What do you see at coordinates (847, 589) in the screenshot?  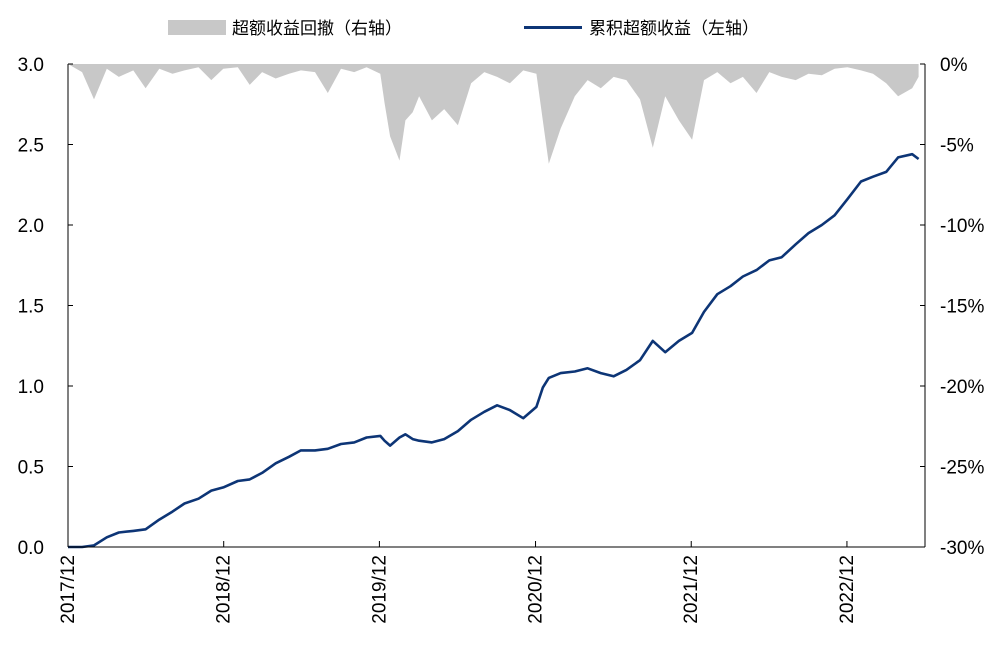 I see `x-tick-label: 2022/12` at bounding box center [847, 589].